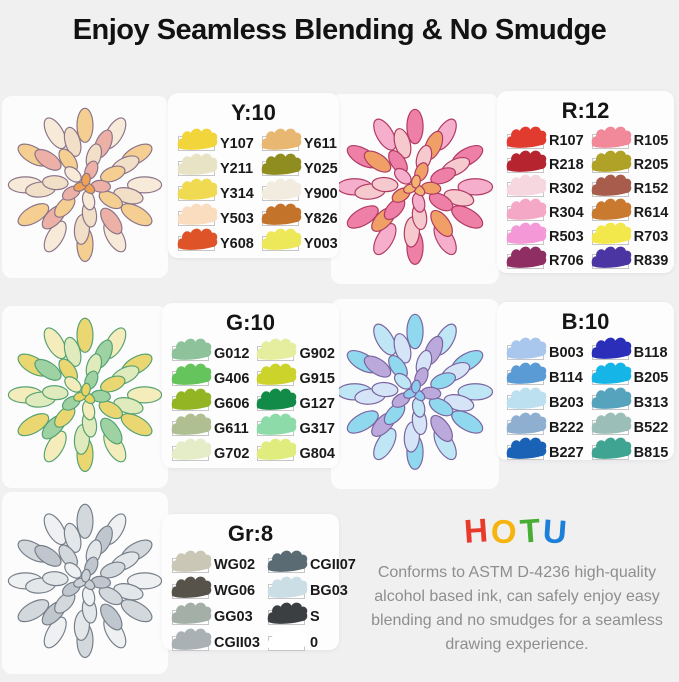  Describe the element at coordinates (317, 353) in the screenshot. I see `color-code-label: G902` at that location.